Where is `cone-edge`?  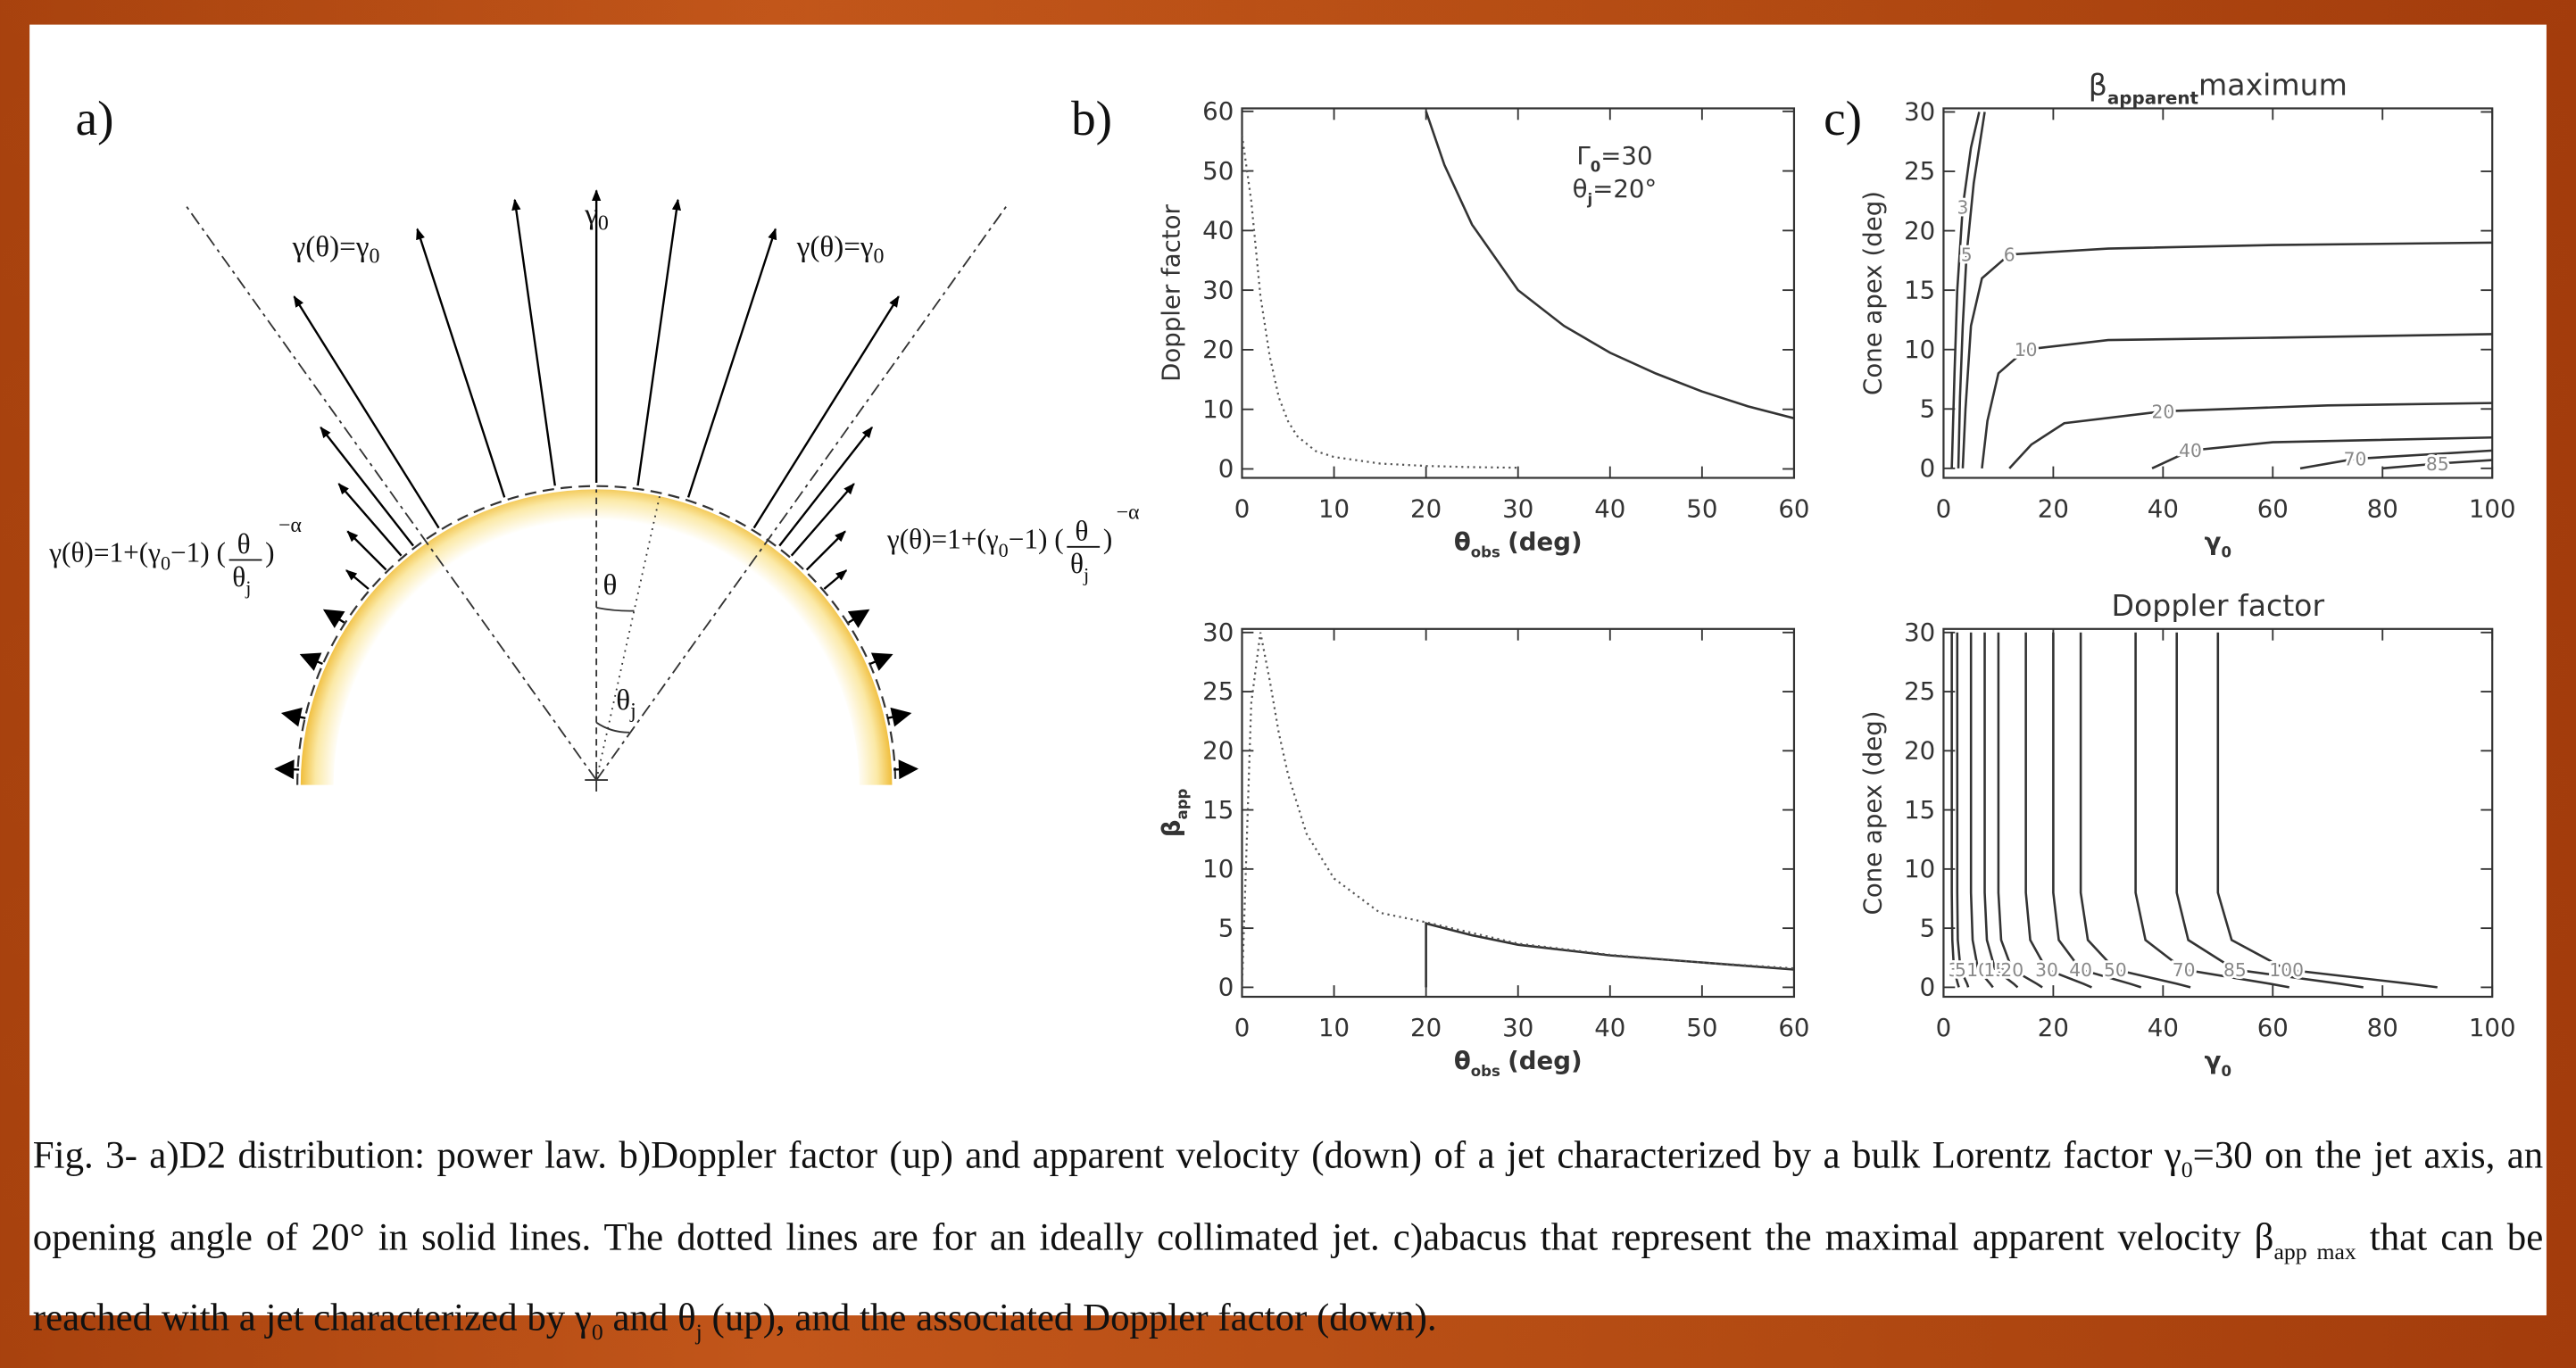
cone-edge is located at coordinates (391, 492).